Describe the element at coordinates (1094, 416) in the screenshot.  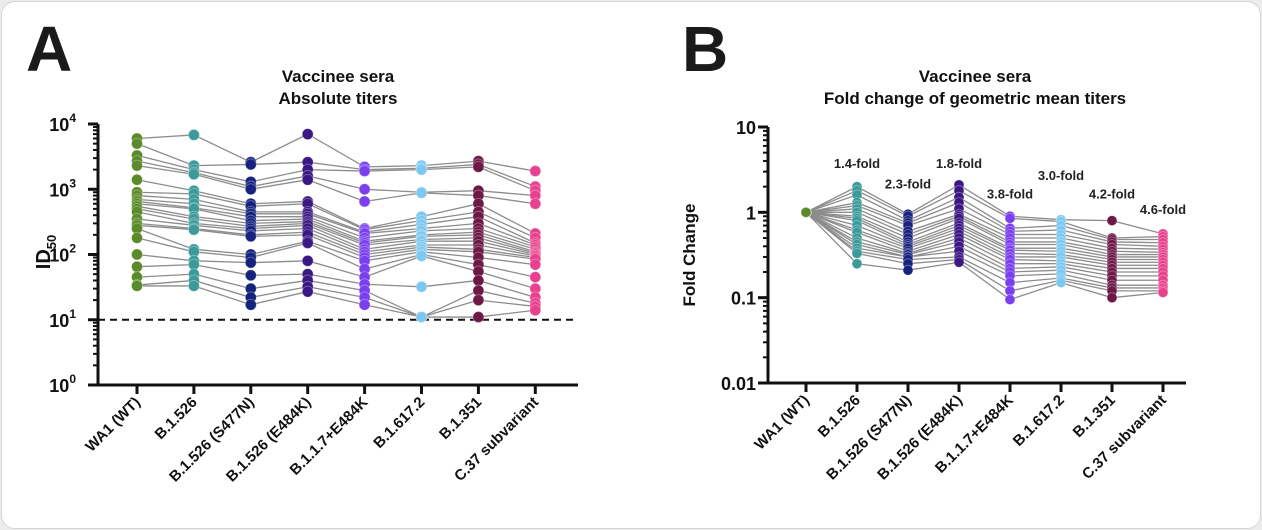
I see `panel-b-x-tick-label: B.1.351` at that location.